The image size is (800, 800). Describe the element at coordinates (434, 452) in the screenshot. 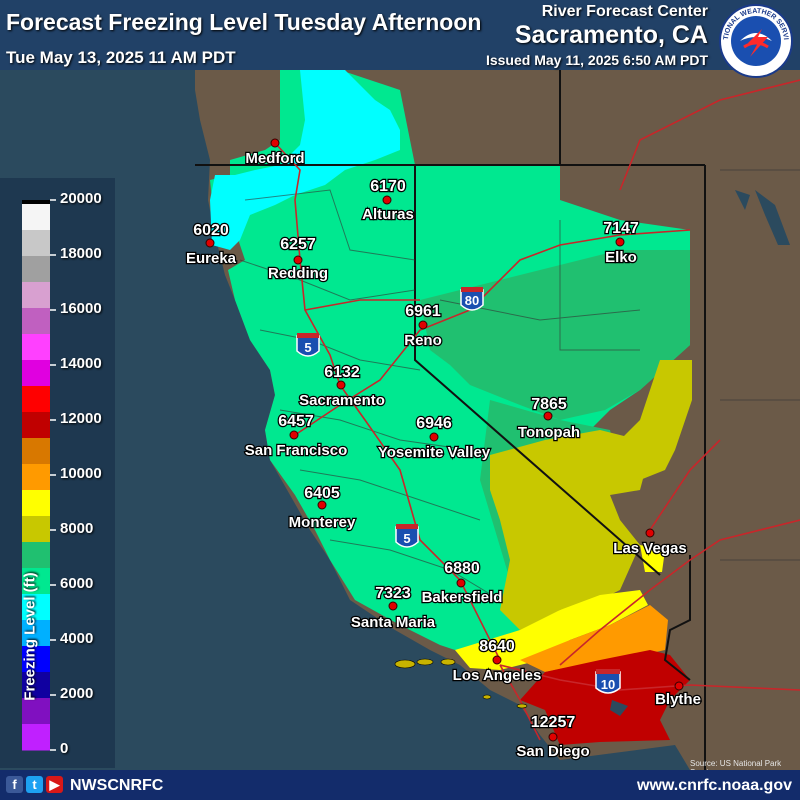

I see `city-name-yosemite-valley: Yosemite Valley` at that location.